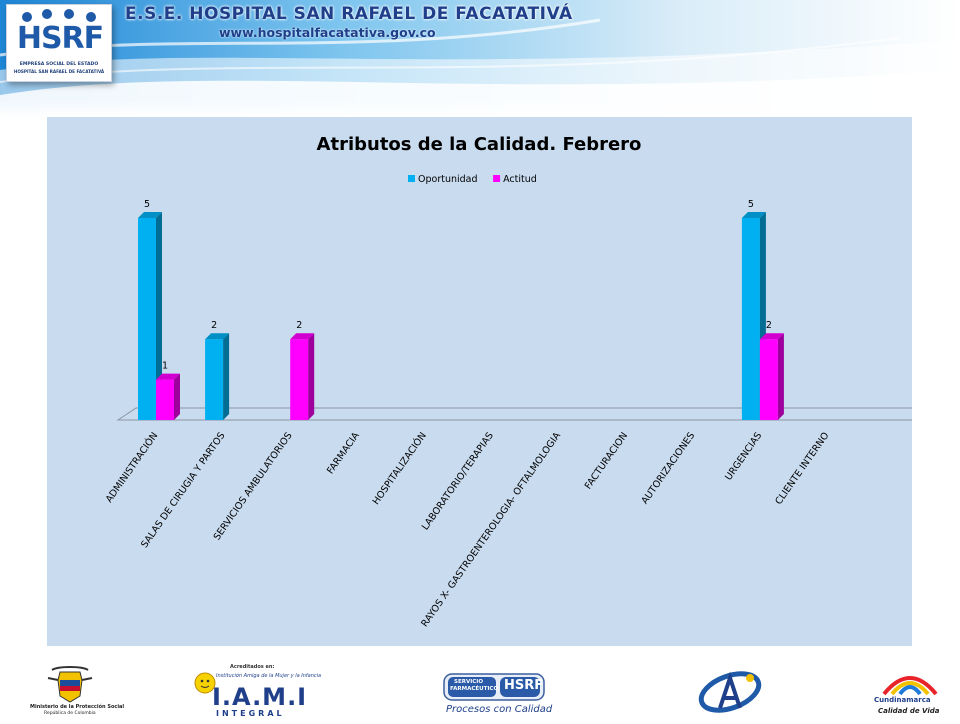 This screenshot has width=960, height=724. I want to click on category-label-5: LABORATORIO/TERAPIAS, so click(458, 481).